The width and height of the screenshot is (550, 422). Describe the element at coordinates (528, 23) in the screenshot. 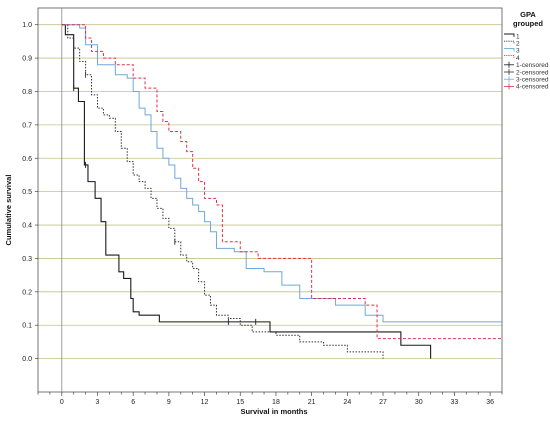

I see `legend-title: grouped` at that location.